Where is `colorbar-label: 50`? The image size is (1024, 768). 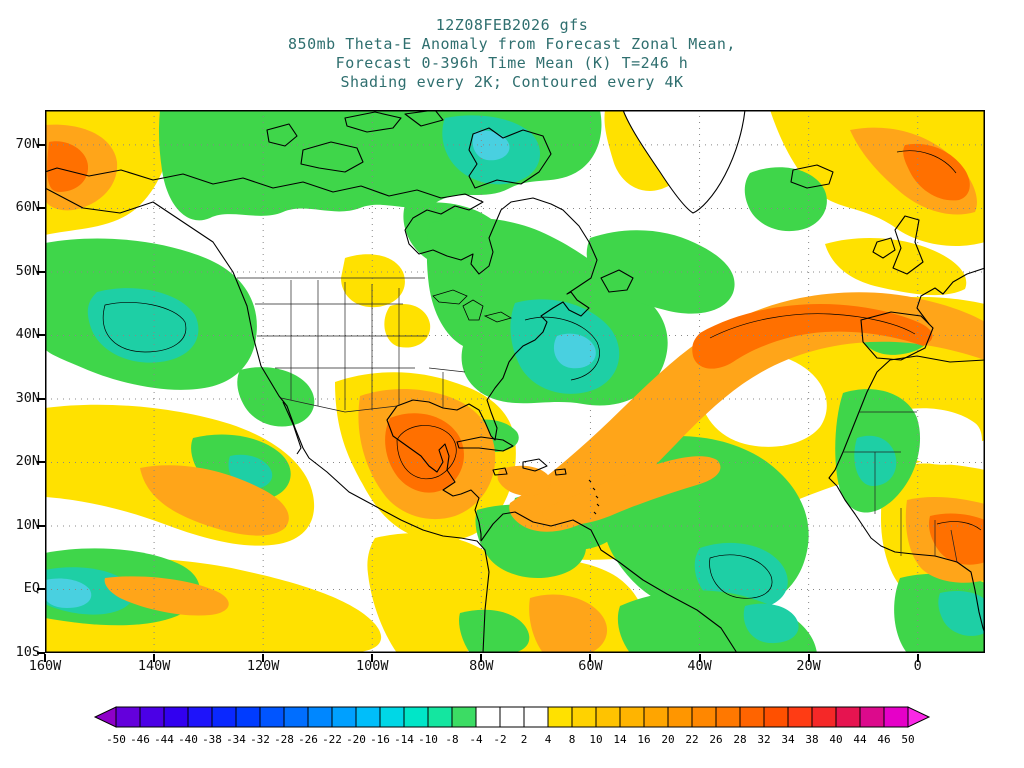
colorbar-label: 50 is located at coordinates (907, 739).